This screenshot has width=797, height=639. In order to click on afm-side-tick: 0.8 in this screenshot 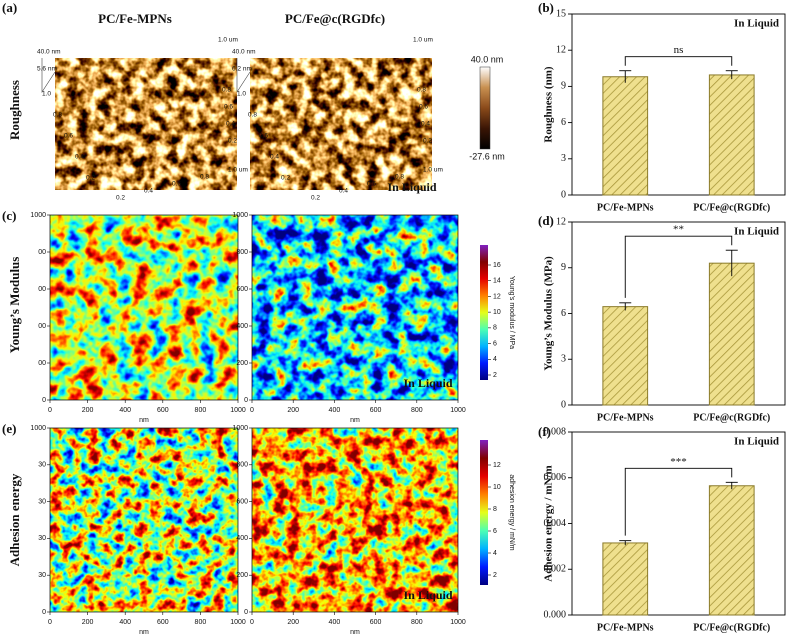, I will do `click(226, 90)`.